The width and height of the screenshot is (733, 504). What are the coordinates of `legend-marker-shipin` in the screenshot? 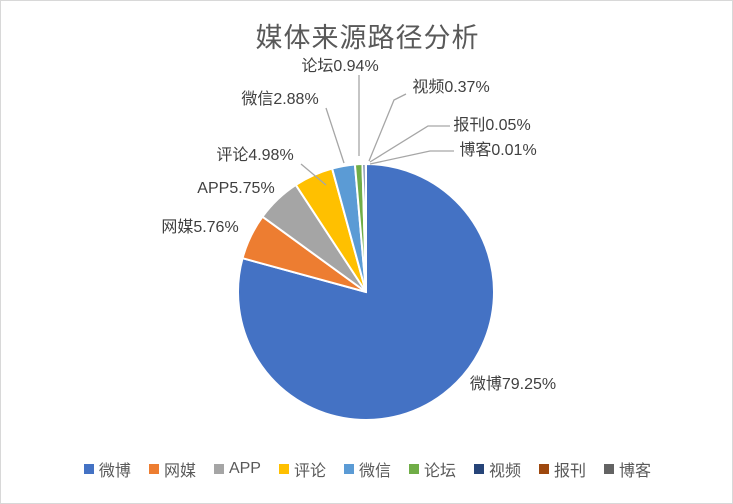 It's located at (479, 469).